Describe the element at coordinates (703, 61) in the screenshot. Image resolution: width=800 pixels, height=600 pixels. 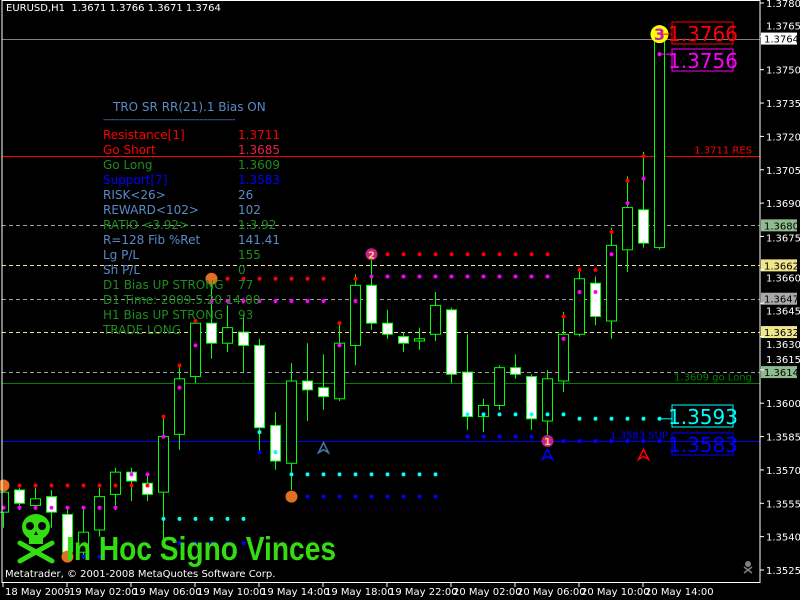
I see `price-box-value: 1.3756` at that location.